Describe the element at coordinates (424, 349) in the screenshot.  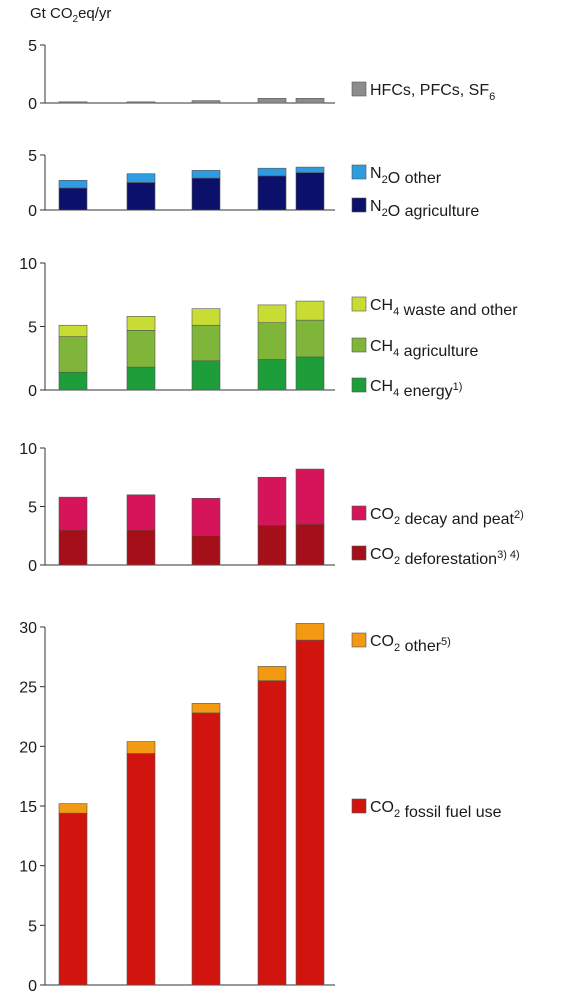
I see `legend-label: CH4 agriculture` at that location.